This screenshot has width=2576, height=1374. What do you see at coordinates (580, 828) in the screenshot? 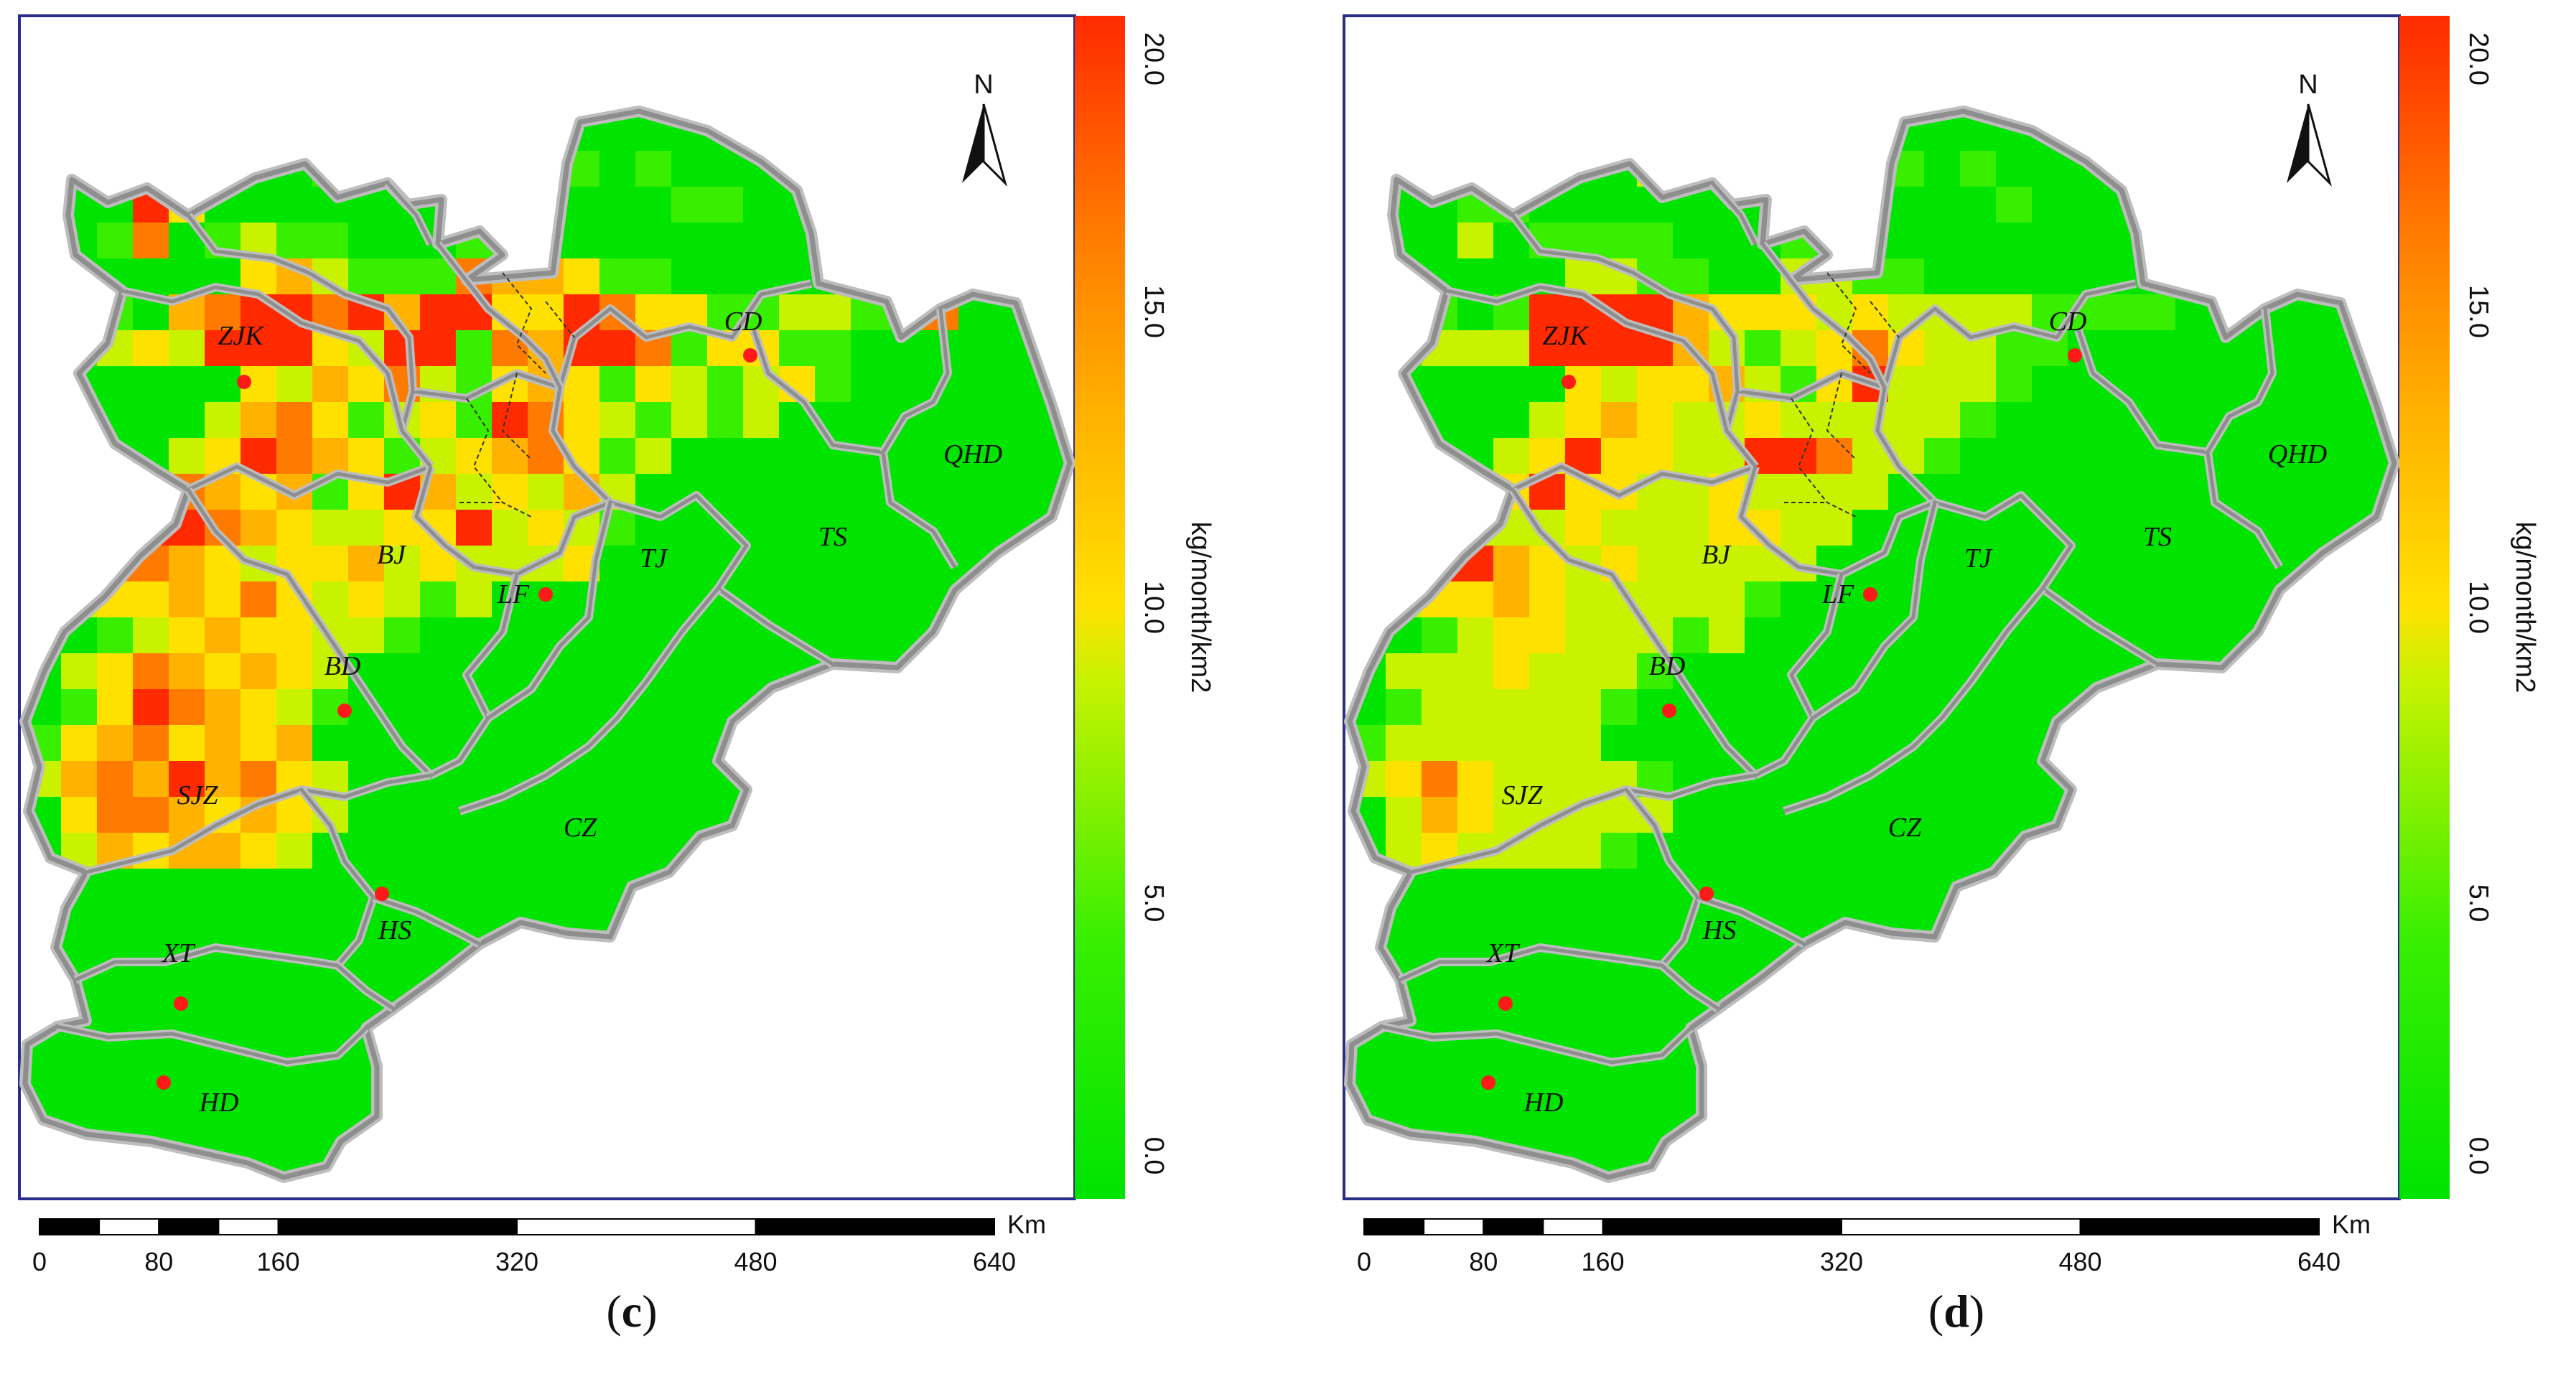
I see `place-label-cz: CZ` at bounding box center [580, 828].